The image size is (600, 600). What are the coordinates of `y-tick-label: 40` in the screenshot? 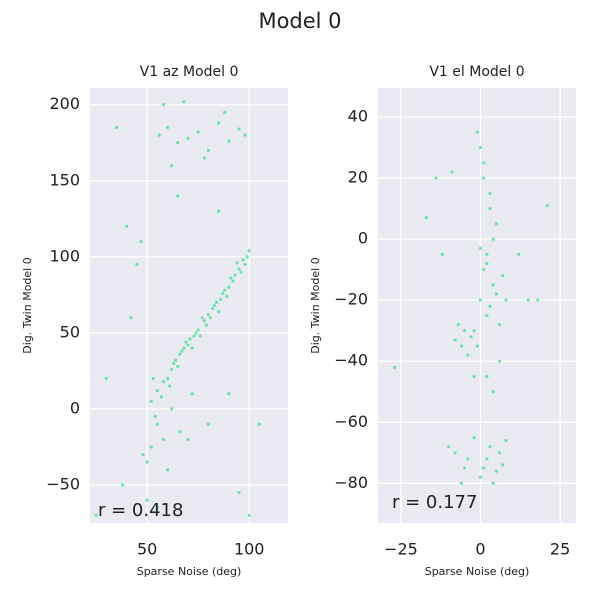 It's located at (358, 116).